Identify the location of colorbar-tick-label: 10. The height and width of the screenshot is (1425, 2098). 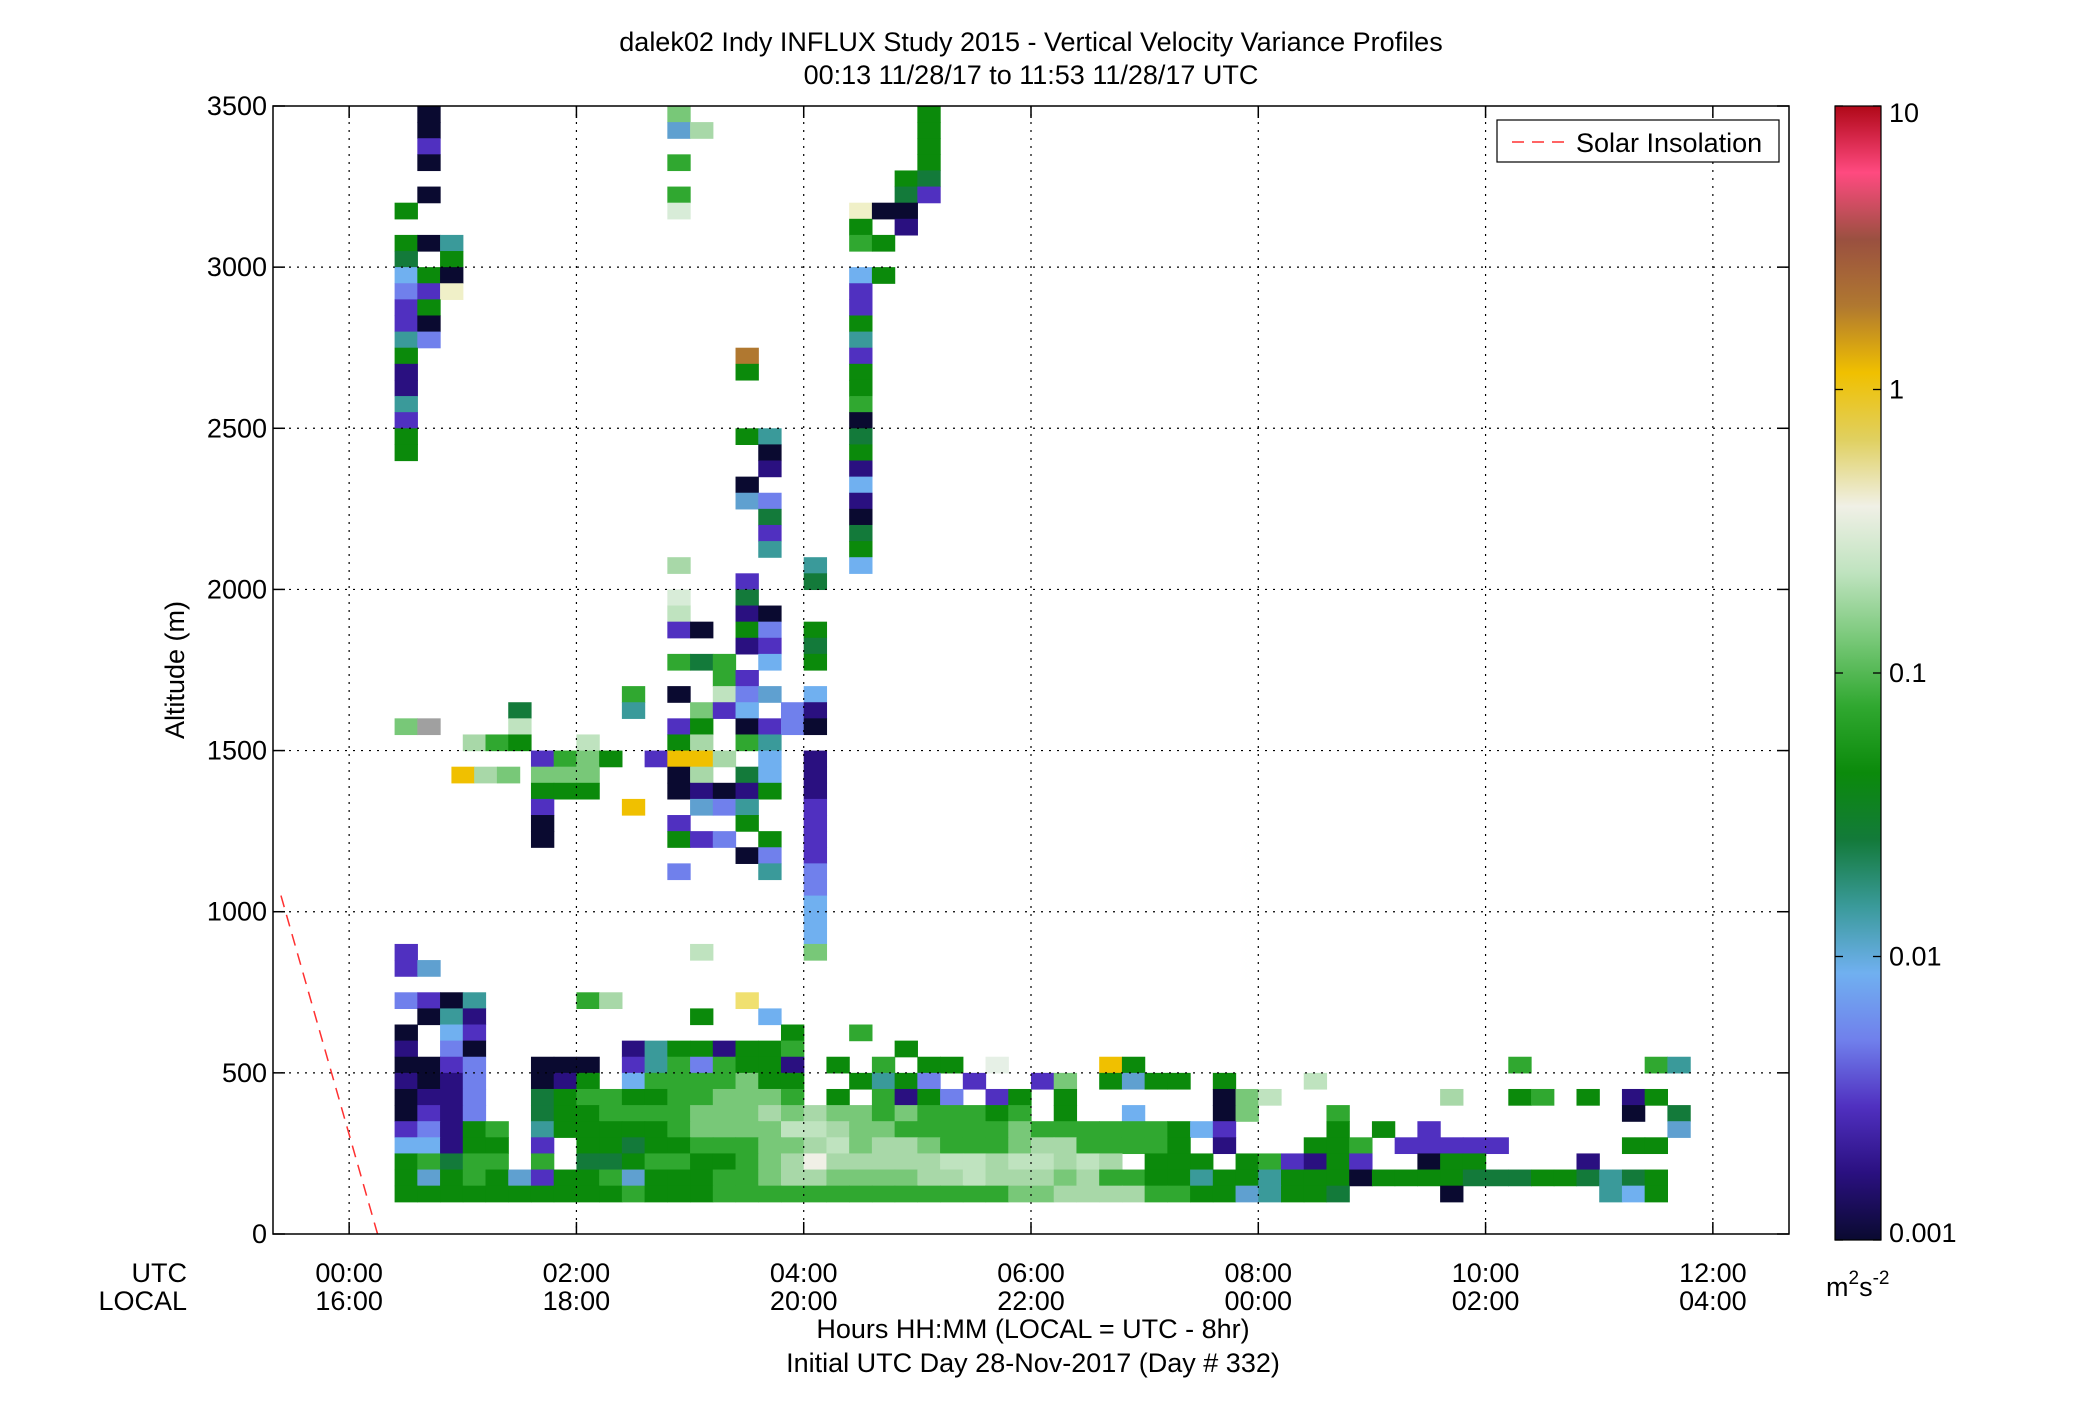
(1904, 113).